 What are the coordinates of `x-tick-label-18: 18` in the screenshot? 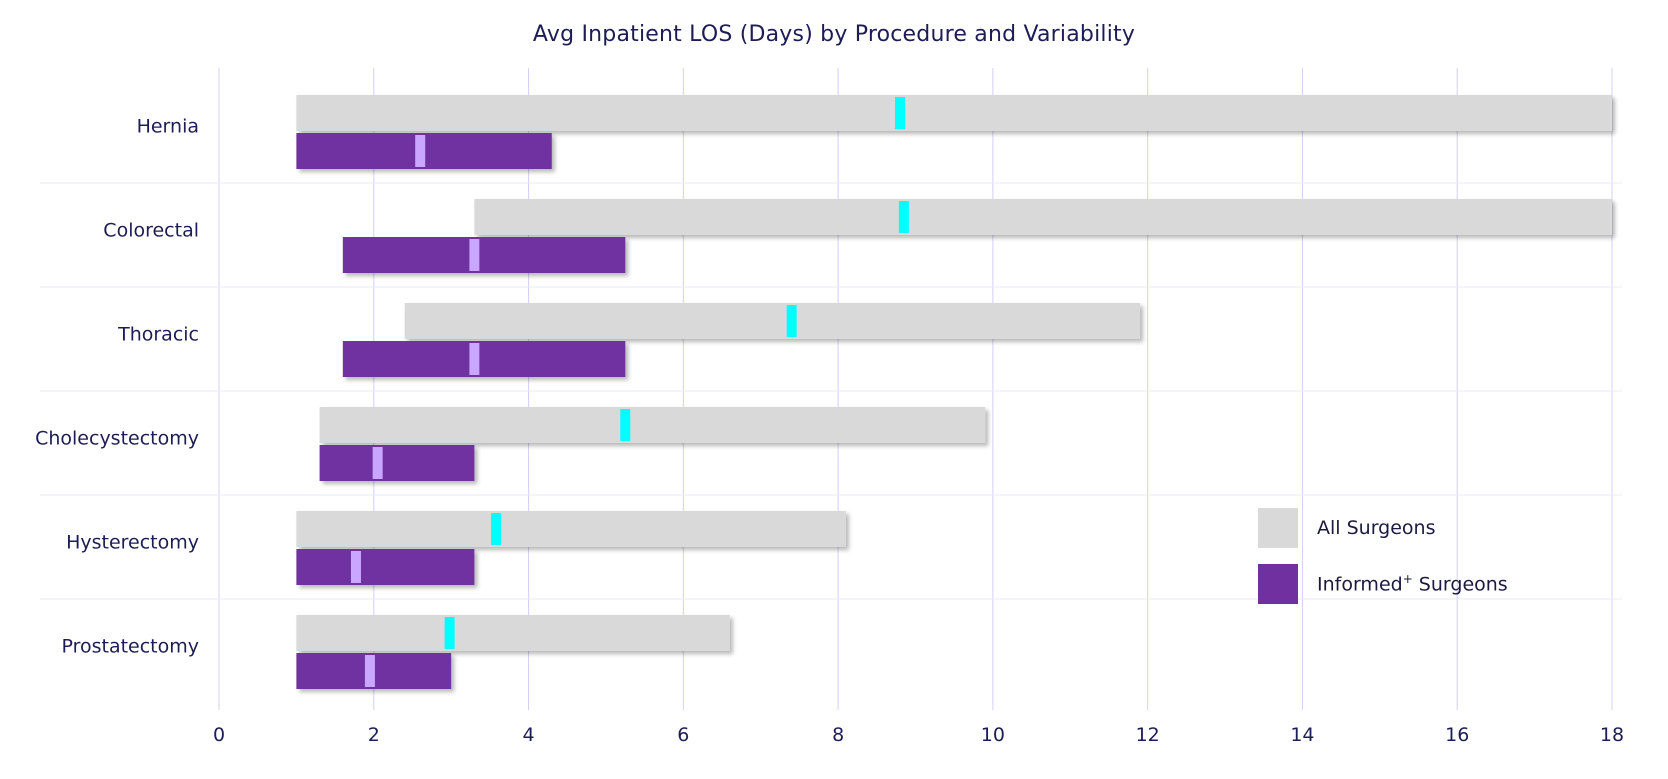 It's located at (1612, 735).